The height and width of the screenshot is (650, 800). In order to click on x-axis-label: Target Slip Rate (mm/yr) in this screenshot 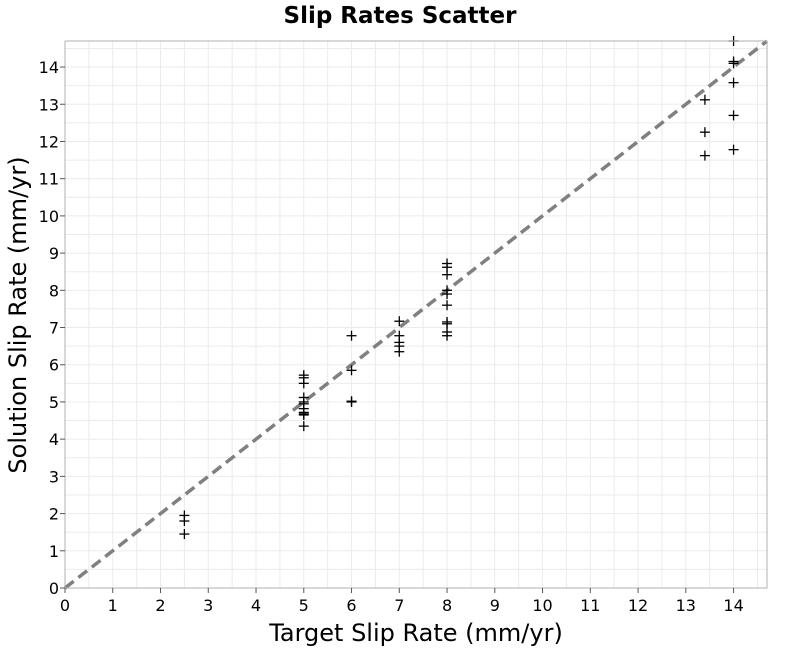, I will do `click(415, 633)`.